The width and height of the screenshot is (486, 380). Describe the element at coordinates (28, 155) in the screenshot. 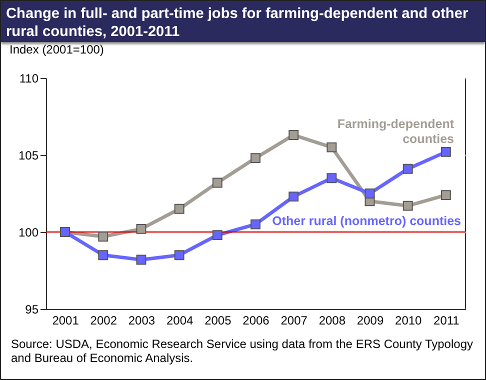

I see `y-tick-label: 105` at that location.